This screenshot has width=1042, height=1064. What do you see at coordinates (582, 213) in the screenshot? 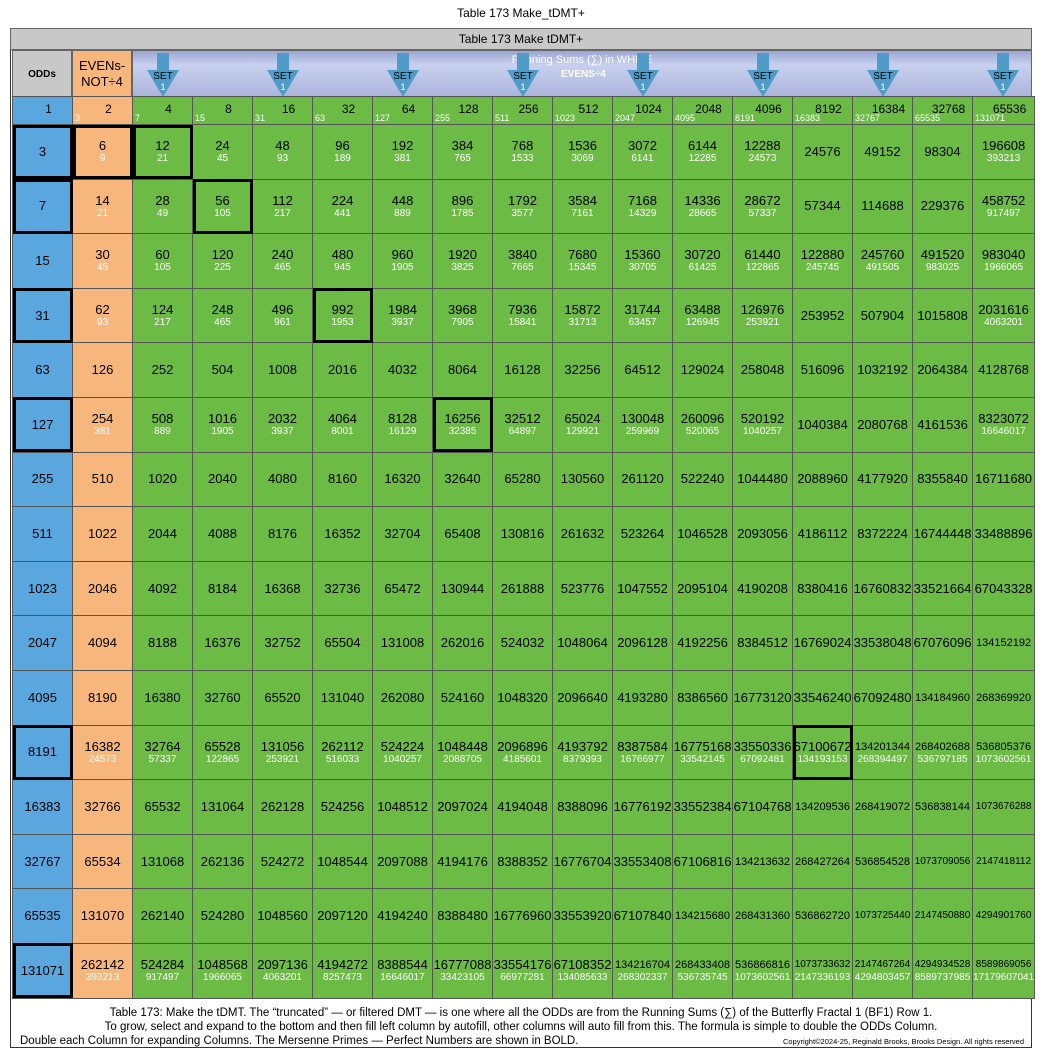
I see `cell-running-sum: 7161` at bounding box center [582, 213].